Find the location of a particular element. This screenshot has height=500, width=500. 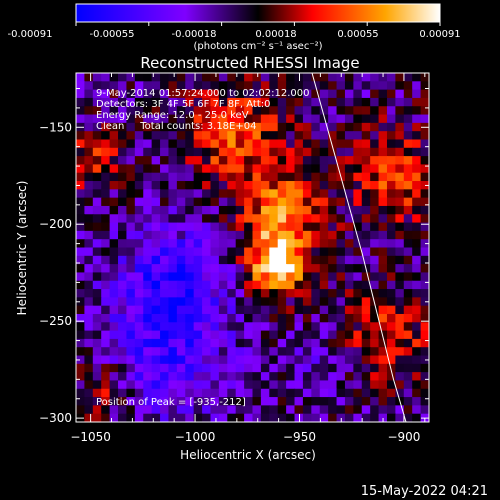

y-tick-label: −300 is located at coordinates (55, 418).